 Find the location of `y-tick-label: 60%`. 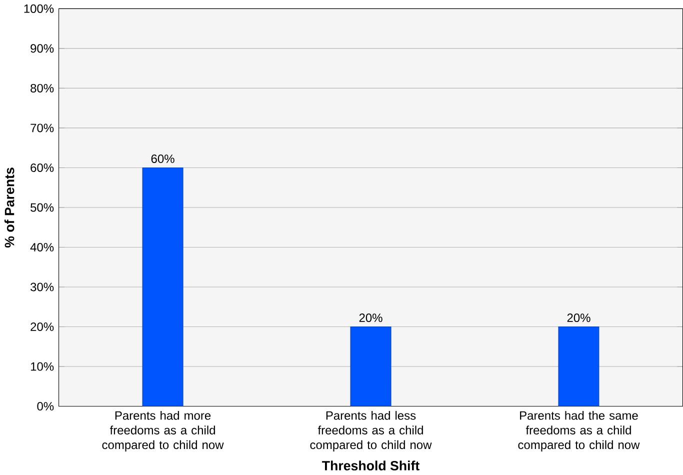

y-tick-label: 60% is located at coordinates (42, 168).